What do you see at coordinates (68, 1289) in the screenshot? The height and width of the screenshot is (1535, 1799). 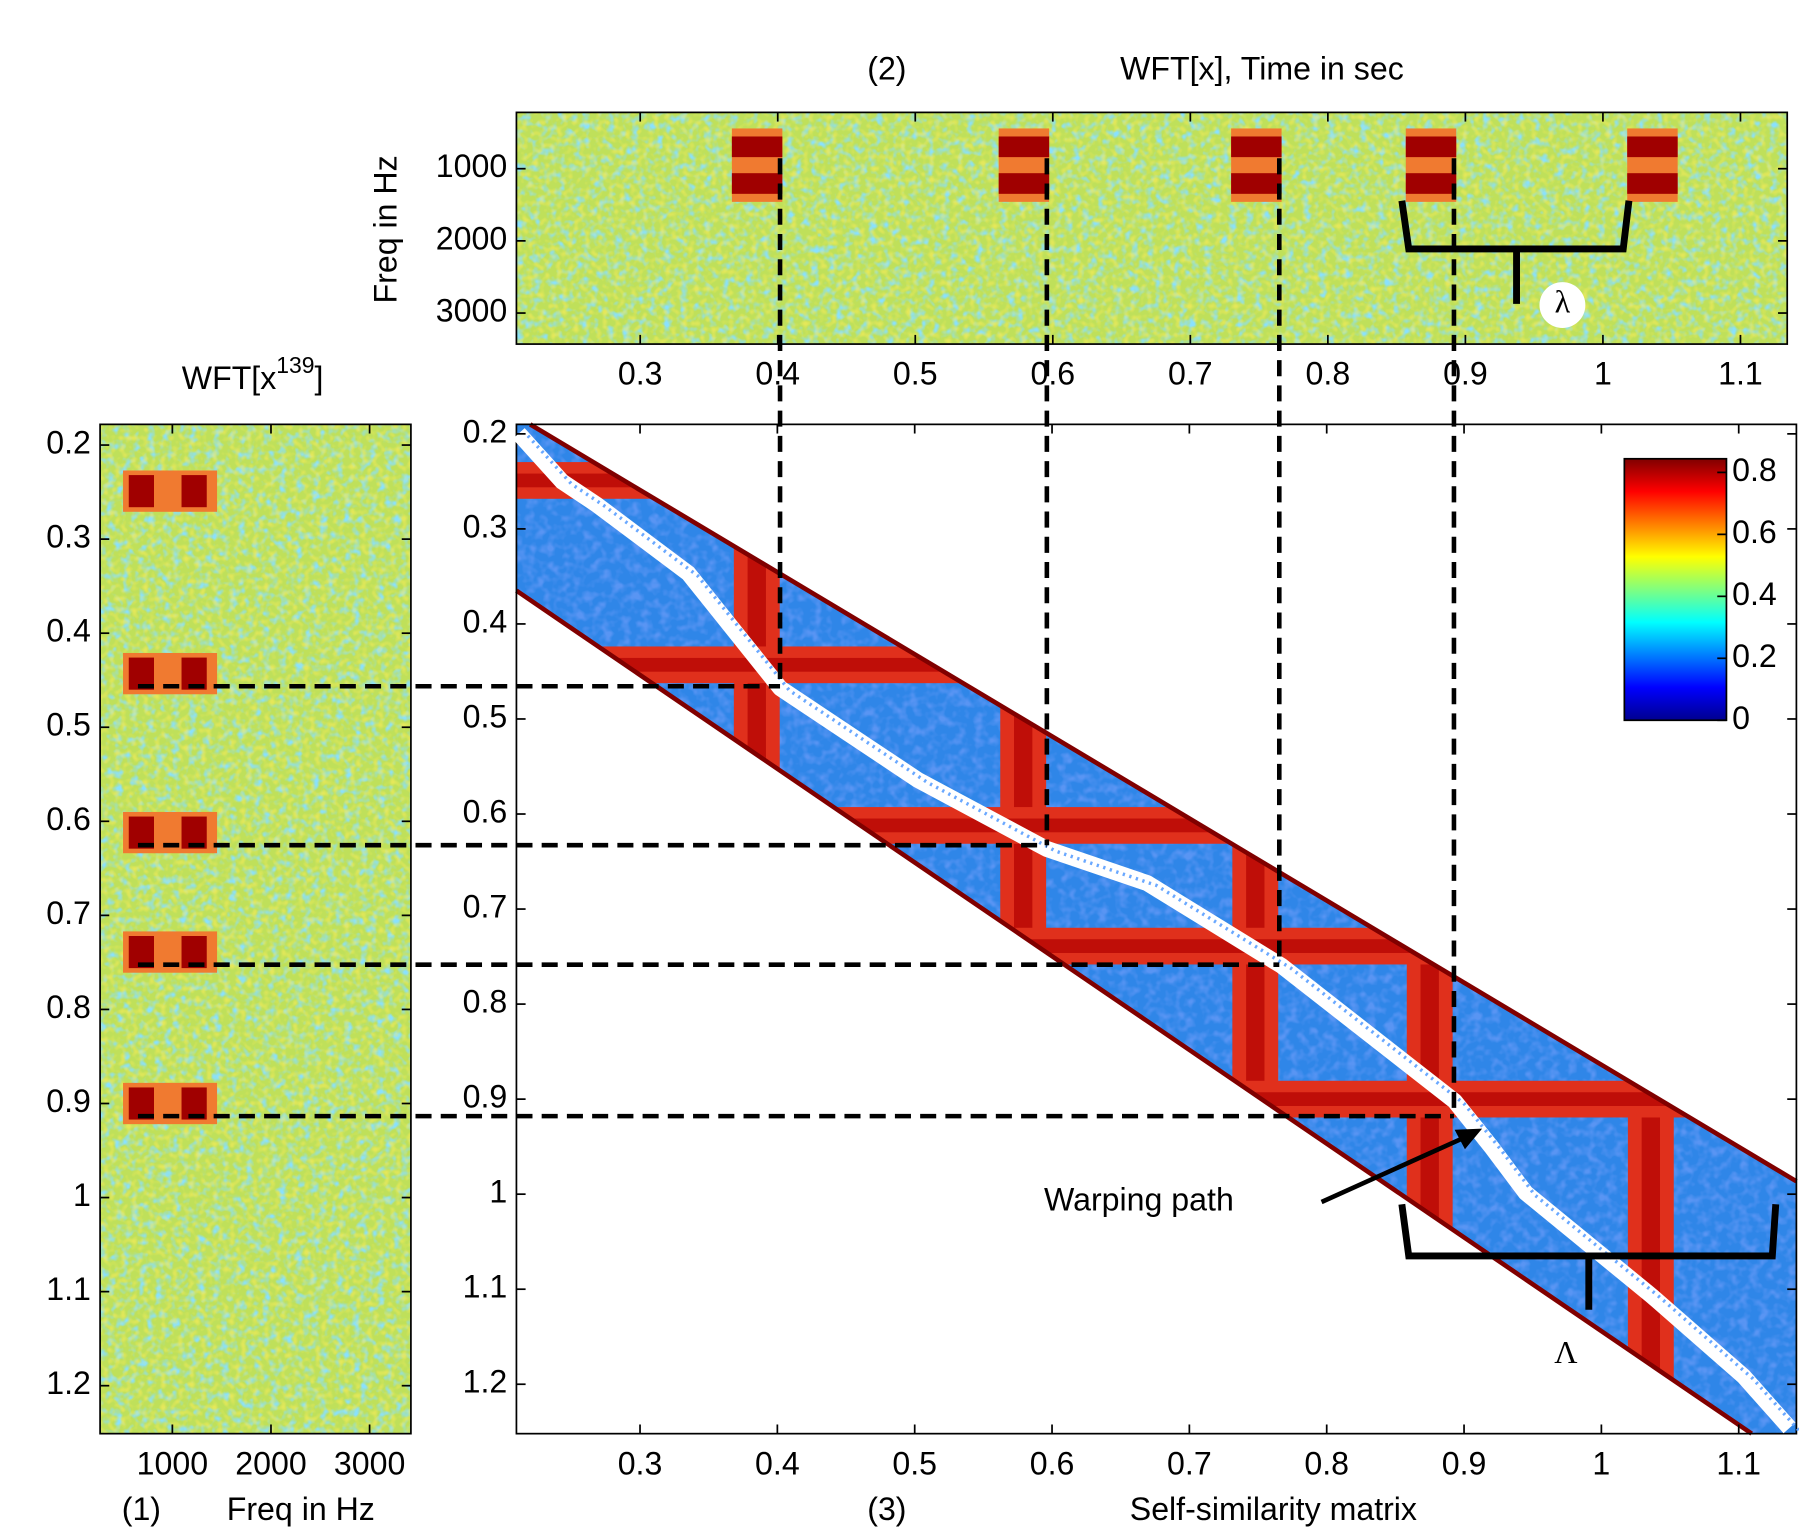 I see `y-tick-label: 1.1` at bounding box center [68, 1289].